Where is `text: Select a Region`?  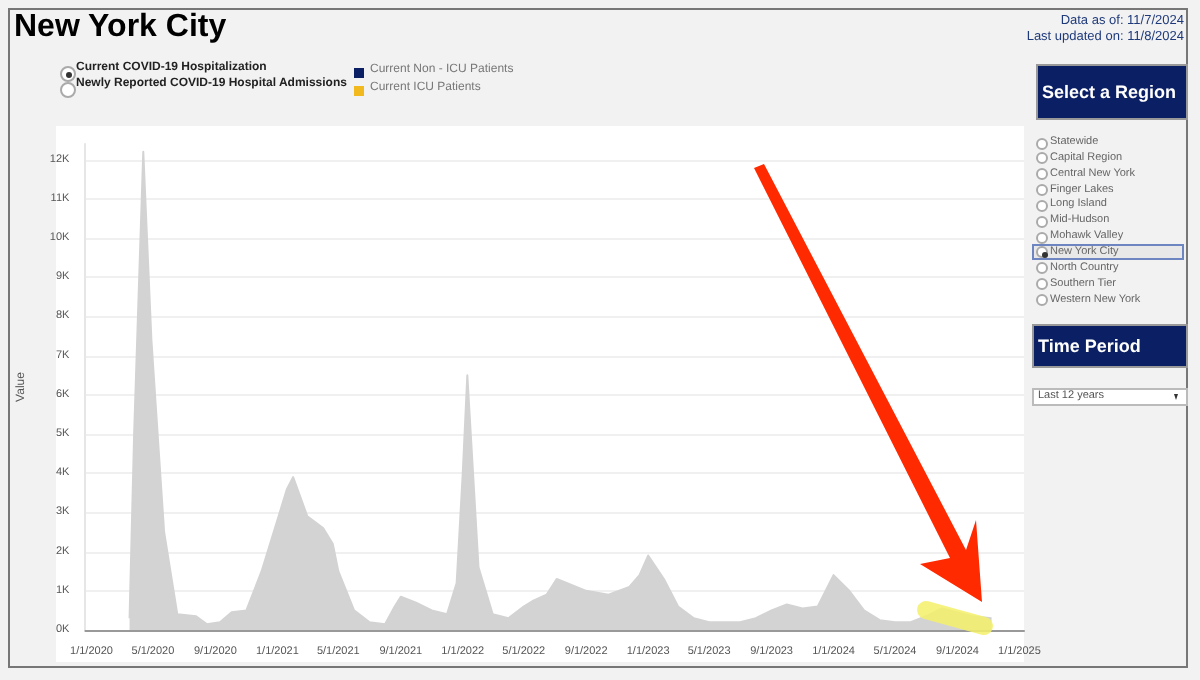 text: Select a Region is located at coordinates (1112, 92).